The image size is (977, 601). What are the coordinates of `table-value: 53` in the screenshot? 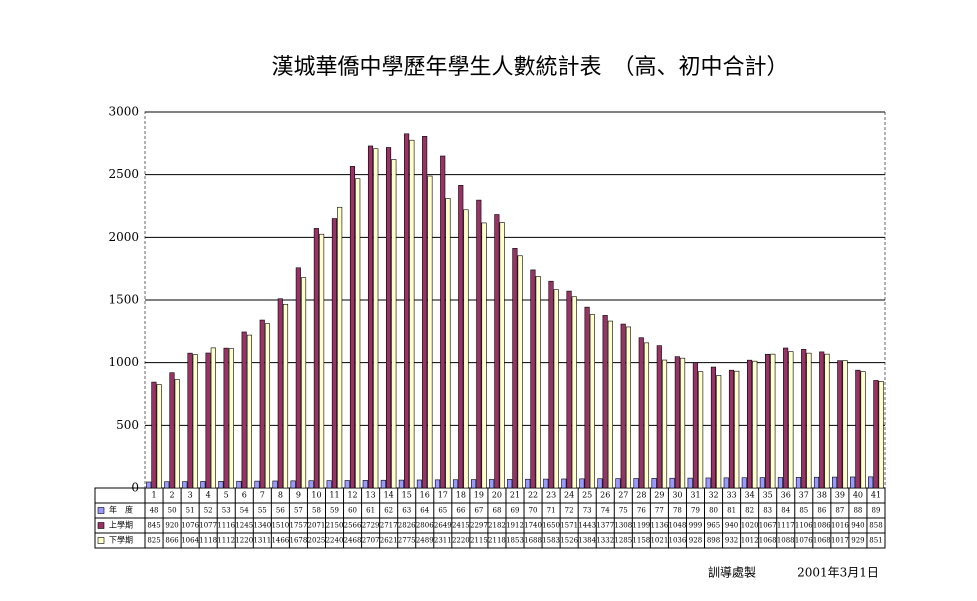 It's located at (226, 511).